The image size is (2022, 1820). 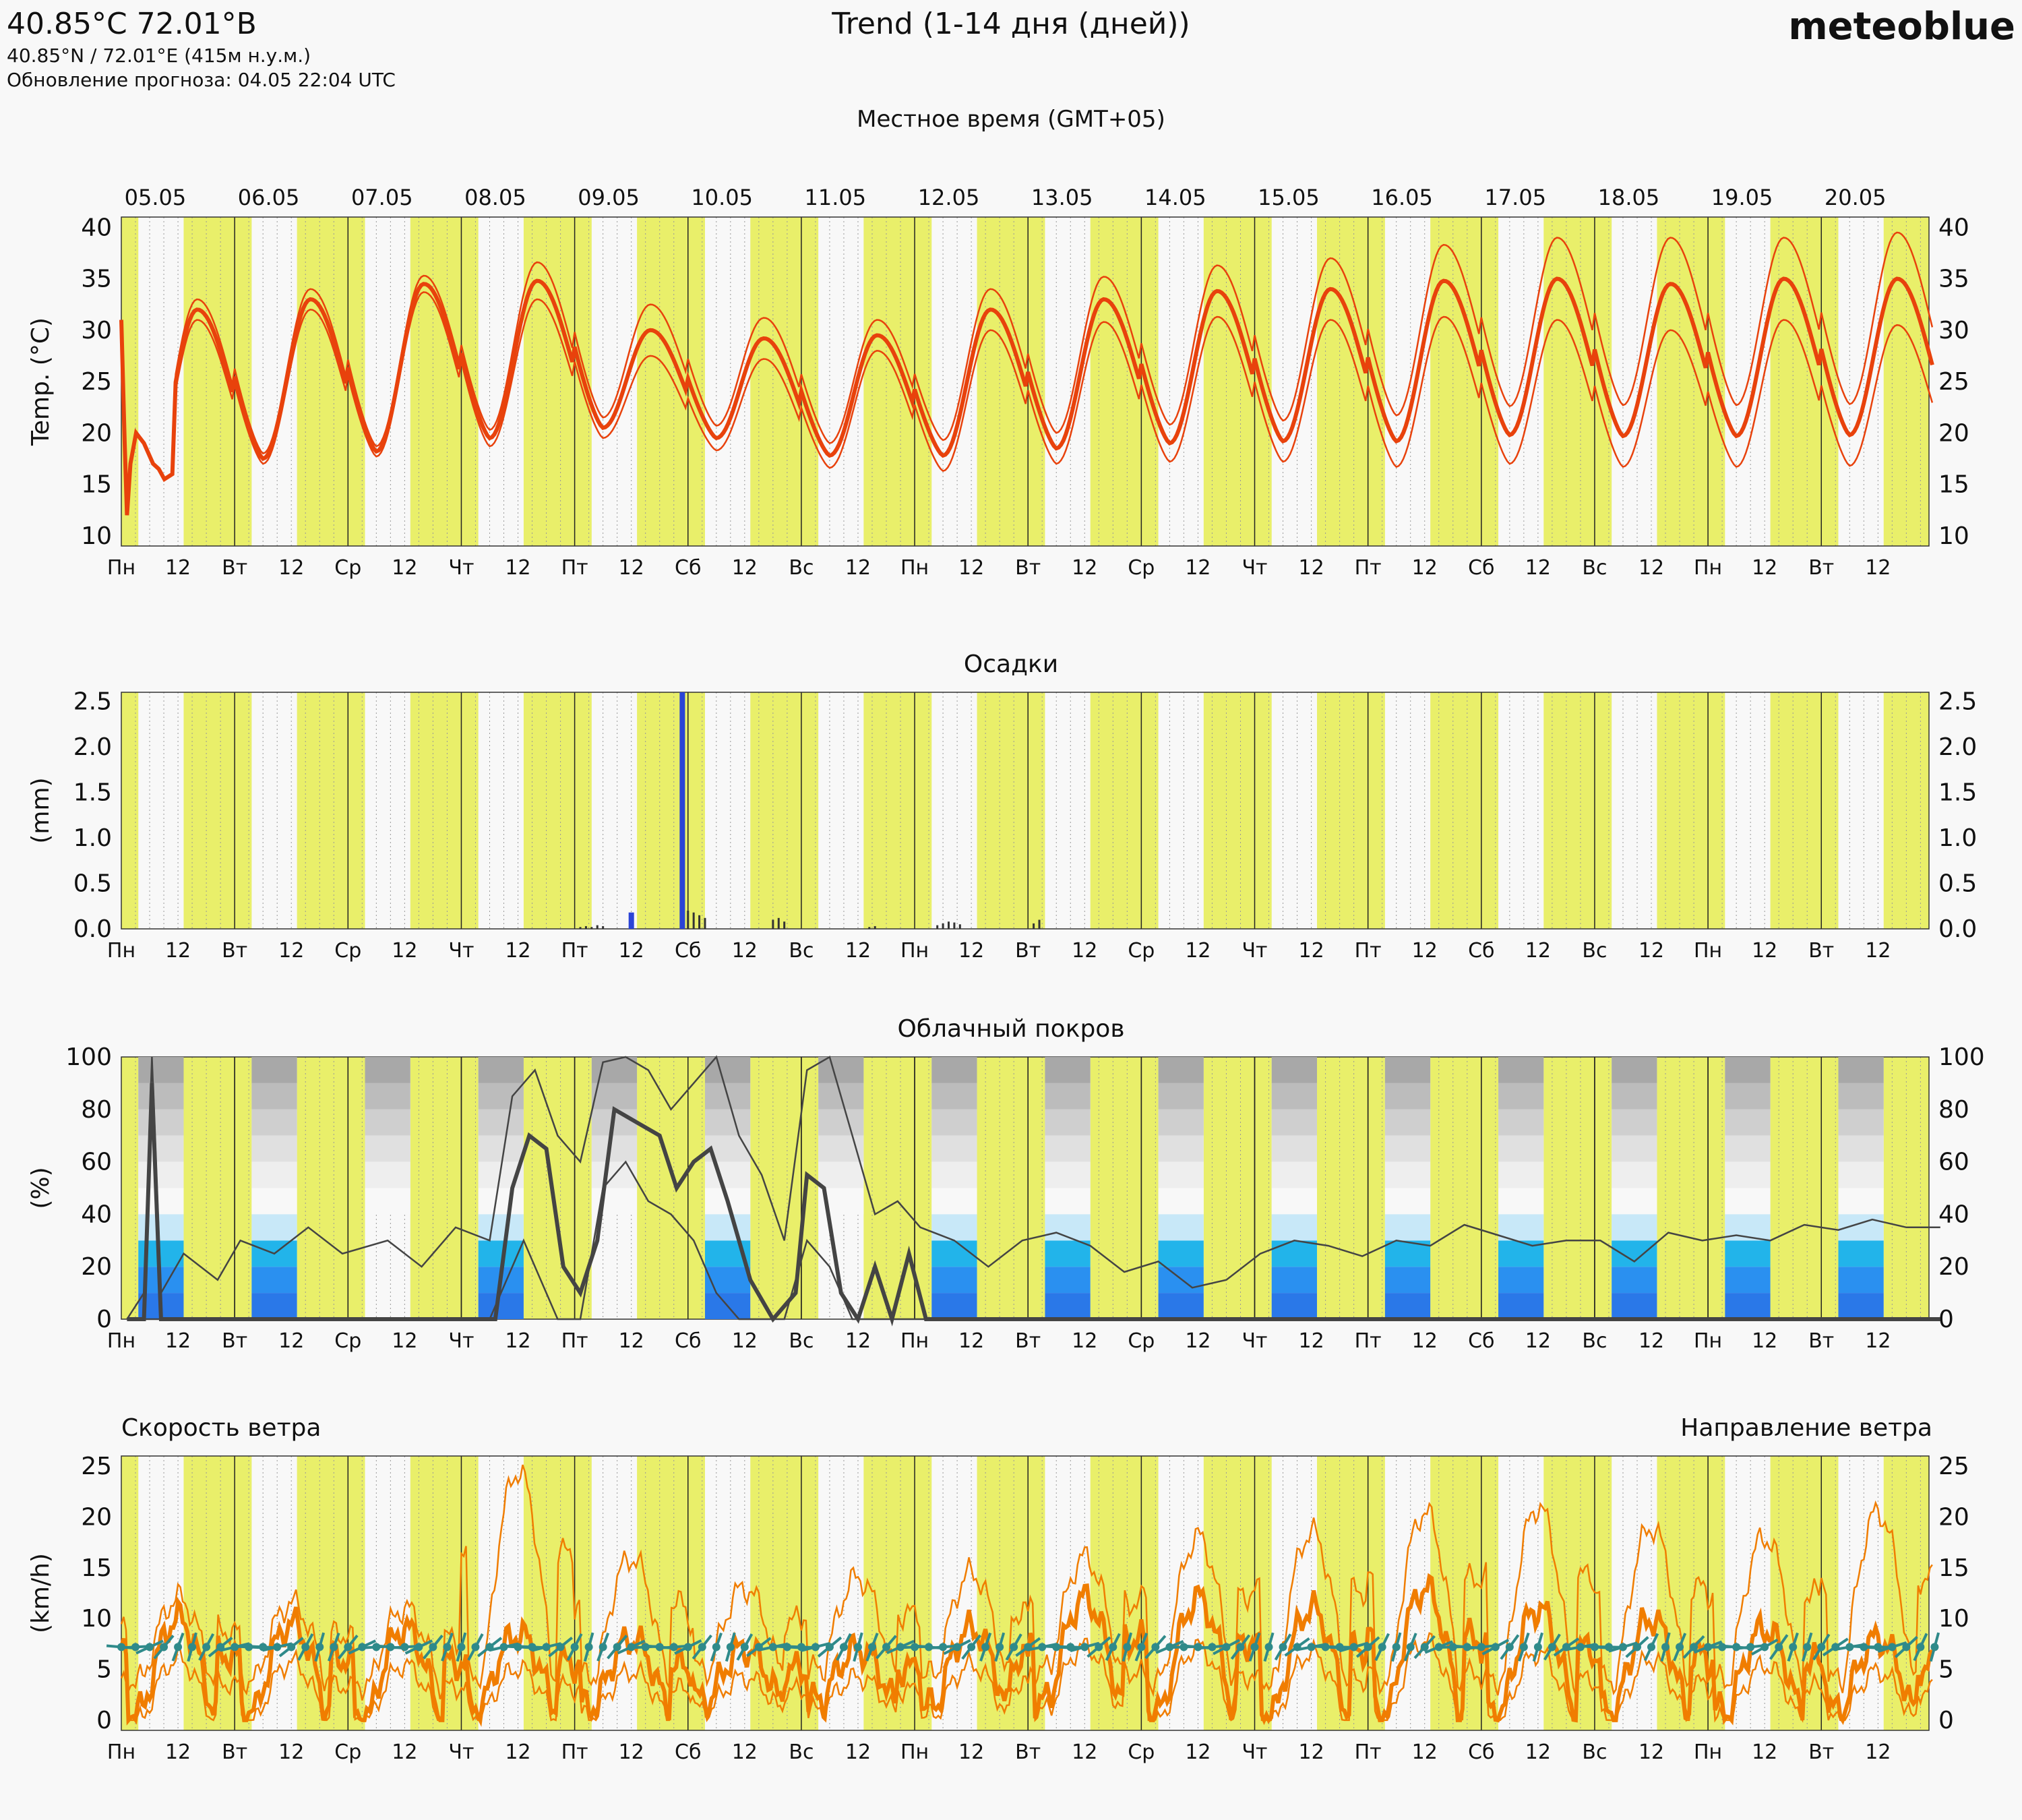 What do you see at coordinates (1821, 1341) in the screenshot?
I see `cloud-weekday-label: Вт` at bounding box center [1821, 1341].